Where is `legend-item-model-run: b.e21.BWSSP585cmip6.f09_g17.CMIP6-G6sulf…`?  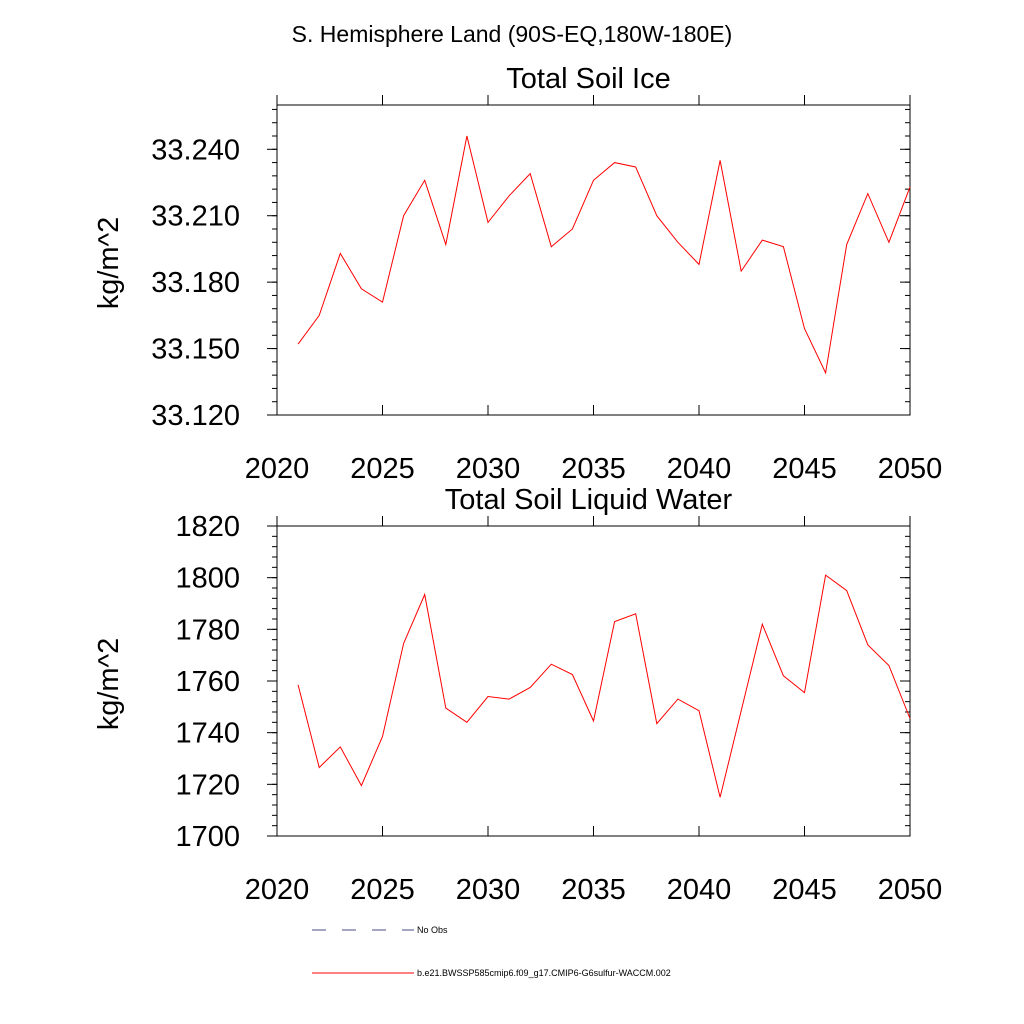
legend-item-model-run: b.e21.BWSSP585cmip6.f09_g17.CMIP6-G6sulf… is located at coordinates (491, 973).